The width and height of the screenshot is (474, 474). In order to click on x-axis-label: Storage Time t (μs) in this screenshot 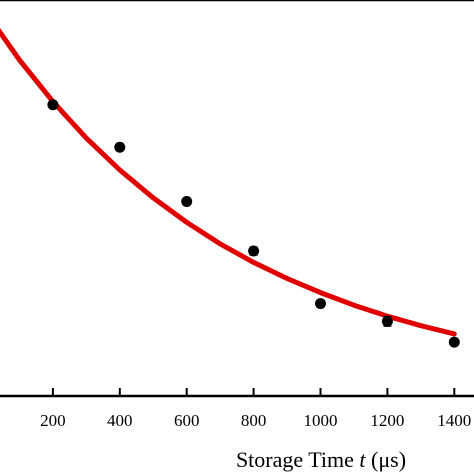, I will do `click(321, 459)`.